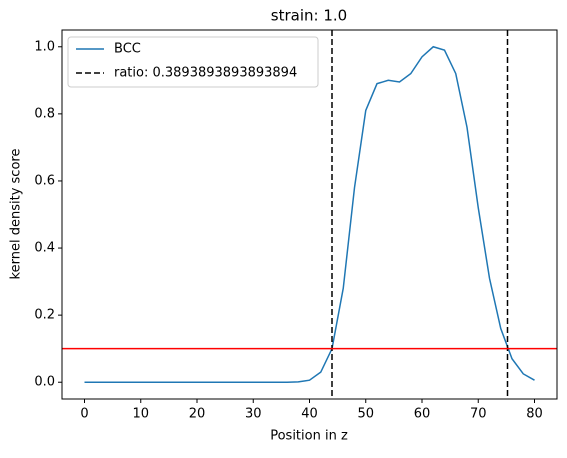  What do you see at coordinates (127, 49) in the screenshot?
I see `legend-label: BCC` at bounding box center [127, 49].